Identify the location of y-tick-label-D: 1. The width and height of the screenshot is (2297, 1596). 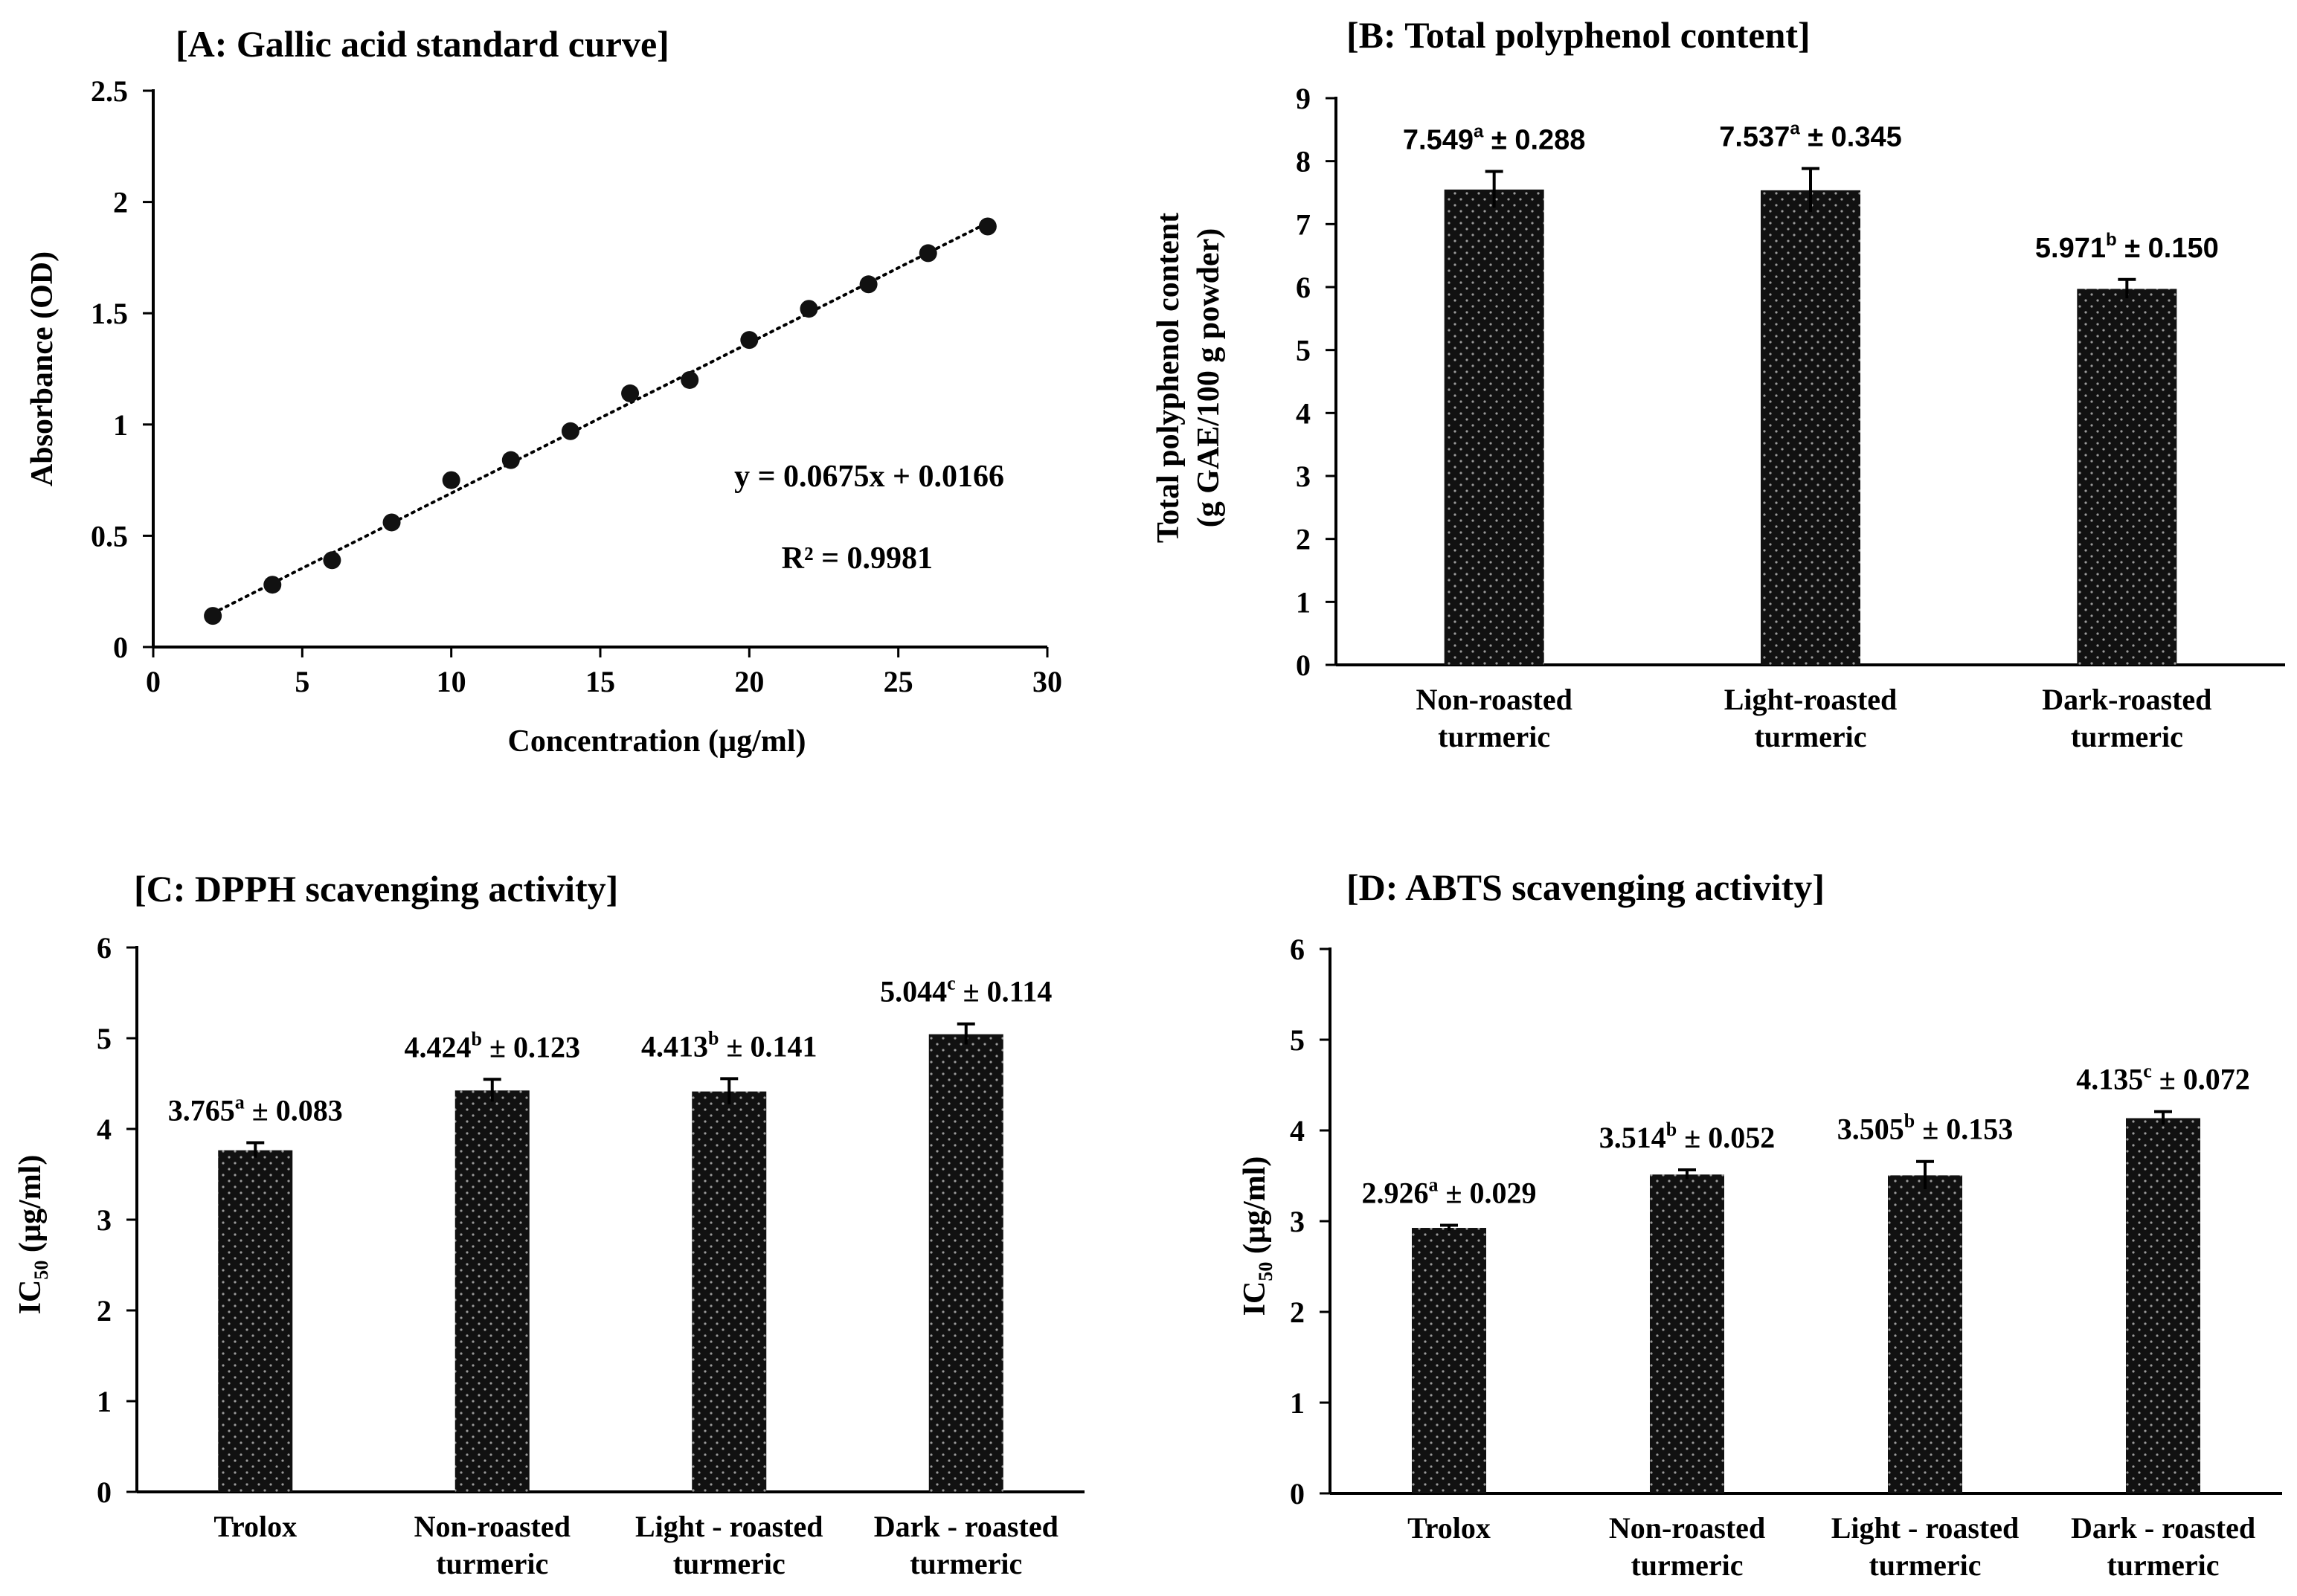
(1297, 1403).